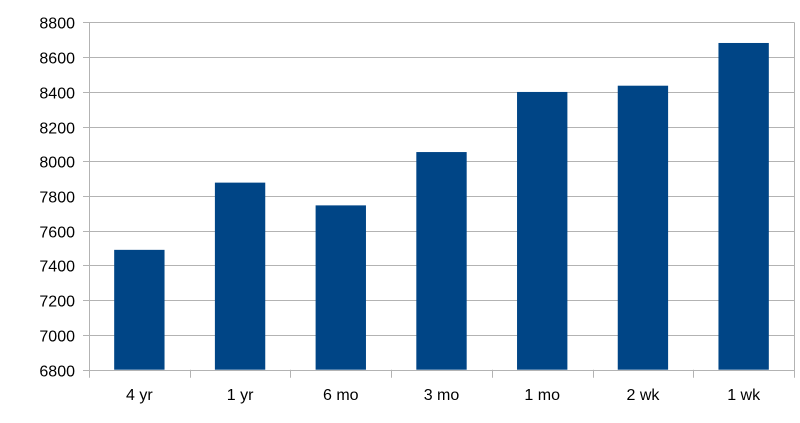 The width and height of the screenshot is (800, 423). Describe the element at coordinates (542, 395) in the screenshot. I see `x-tick-label: 1 mo` at that location.